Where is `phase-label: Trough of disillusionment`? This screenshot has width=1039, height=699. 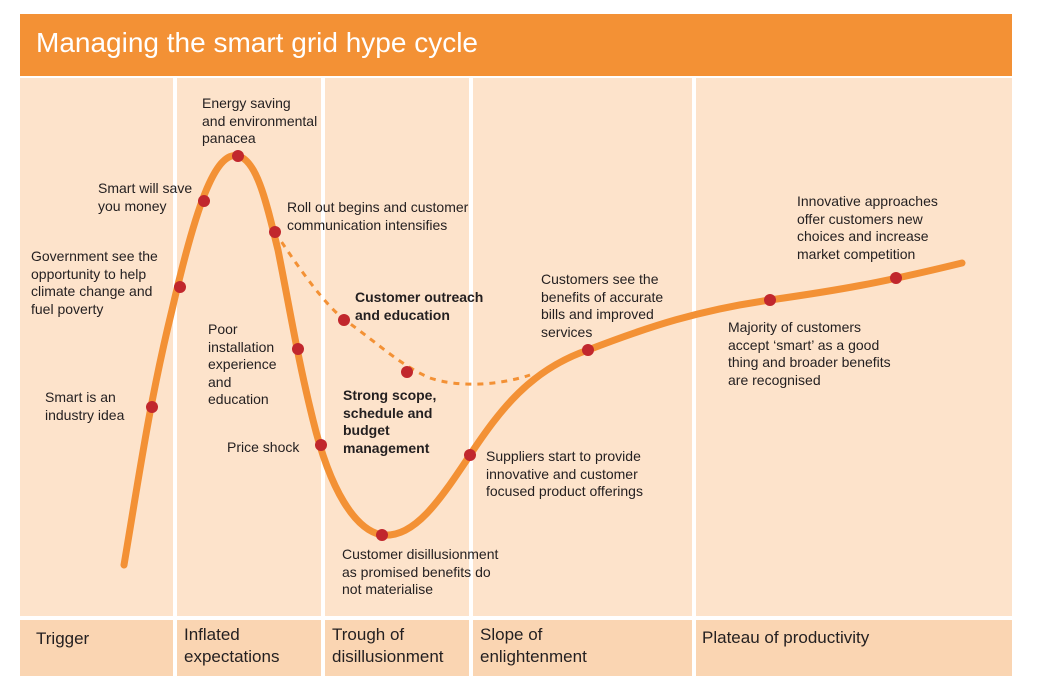 phase-label: Trough of disillusionment is located at coordinates (388, 645).